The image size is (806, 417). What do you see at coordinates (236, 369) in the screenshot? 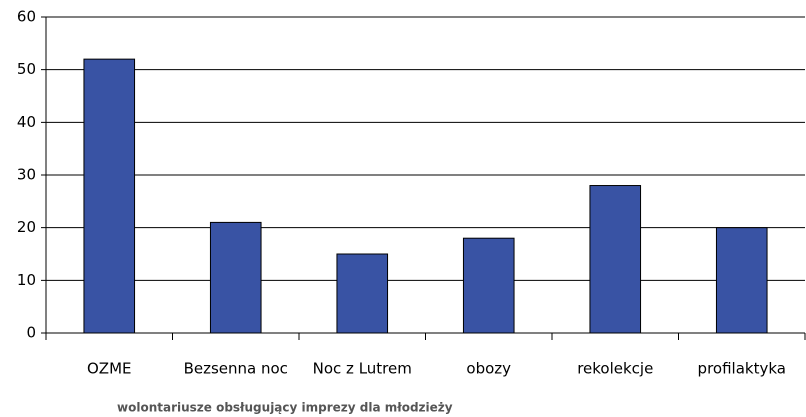
I see `x-tick-label: Bezsenna noc` at bounding box center [236, 369].